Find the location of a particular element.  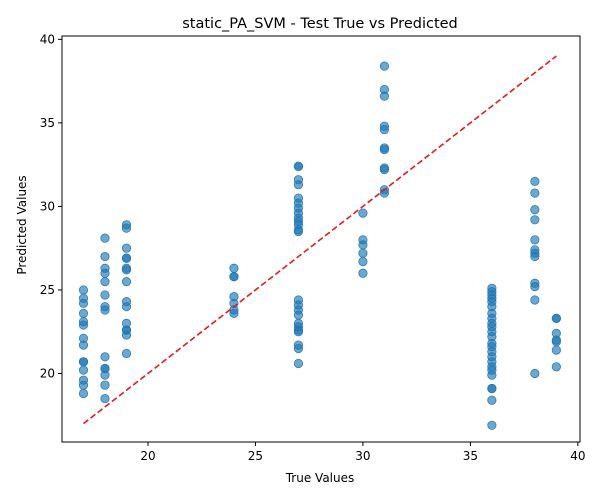

y-tick-label: 25 is located at coordinates (47, 290).